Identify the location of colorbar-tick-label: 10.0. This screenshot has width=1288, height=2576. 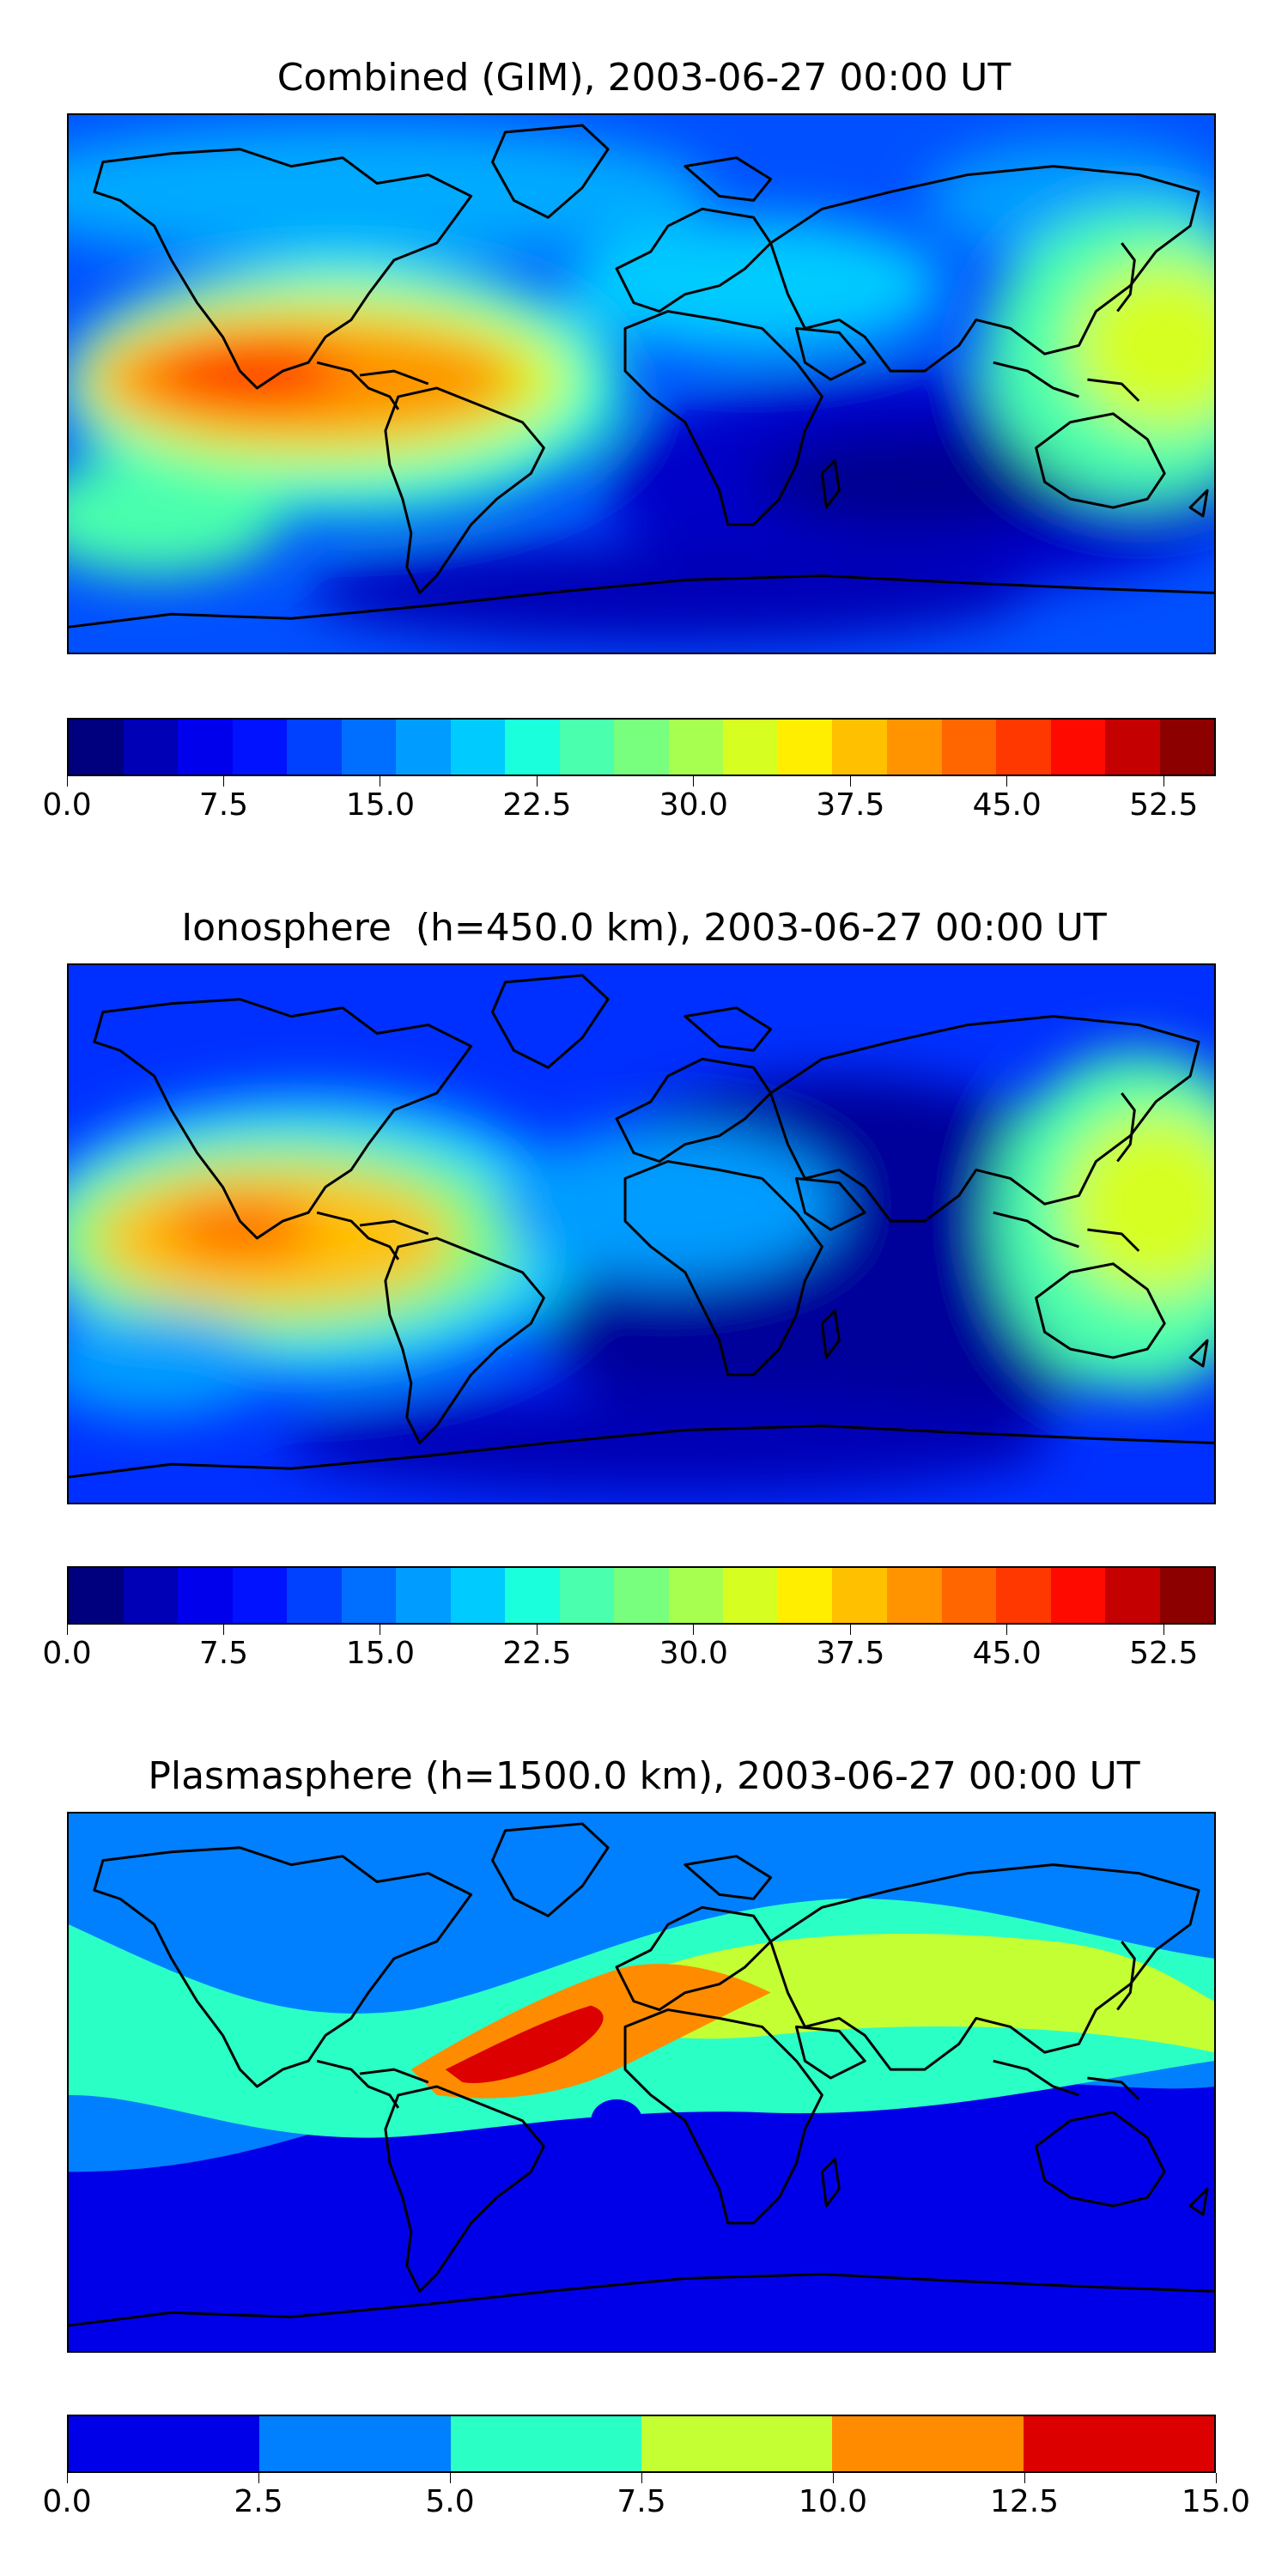
(833, 2501).